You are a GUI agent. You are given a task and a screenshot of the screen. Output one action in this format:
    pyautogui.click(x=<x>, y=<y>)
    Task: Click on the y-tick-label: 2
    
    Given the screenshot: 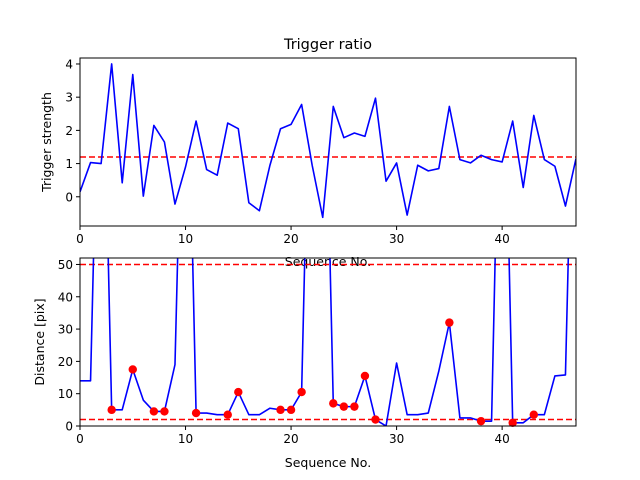 What is the action you would take?
    pyautogui.click(x=69, y=131)
    